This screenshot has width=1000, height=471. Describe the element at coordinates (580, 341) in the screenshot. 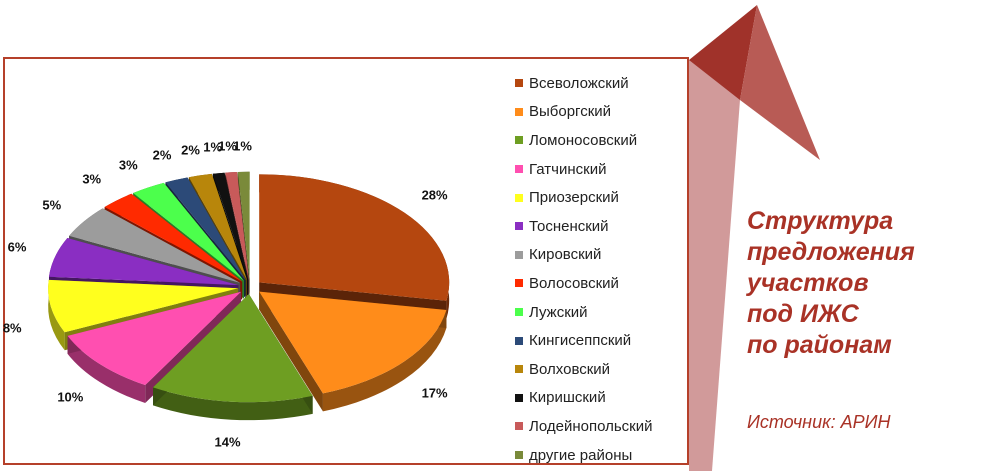

I see `legend-label: Кингисеппский` at that location.